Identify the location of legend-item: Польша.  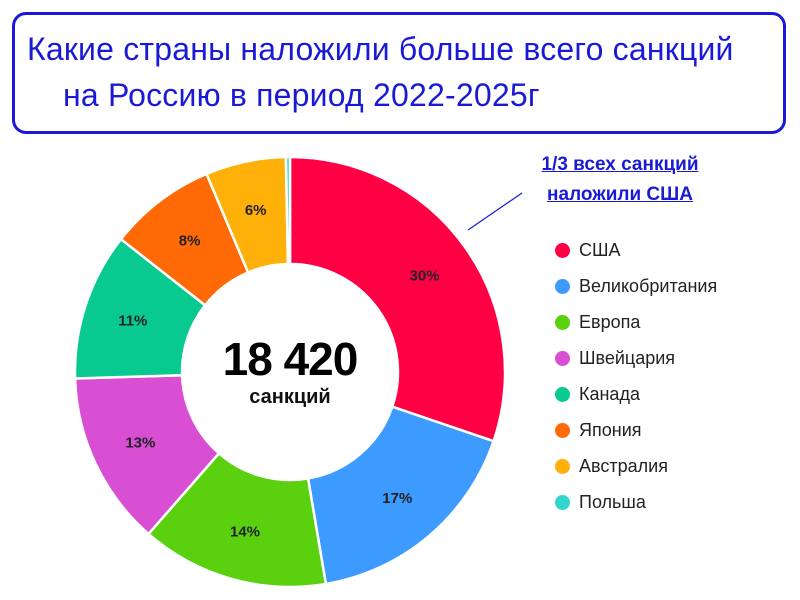
(636, 502).